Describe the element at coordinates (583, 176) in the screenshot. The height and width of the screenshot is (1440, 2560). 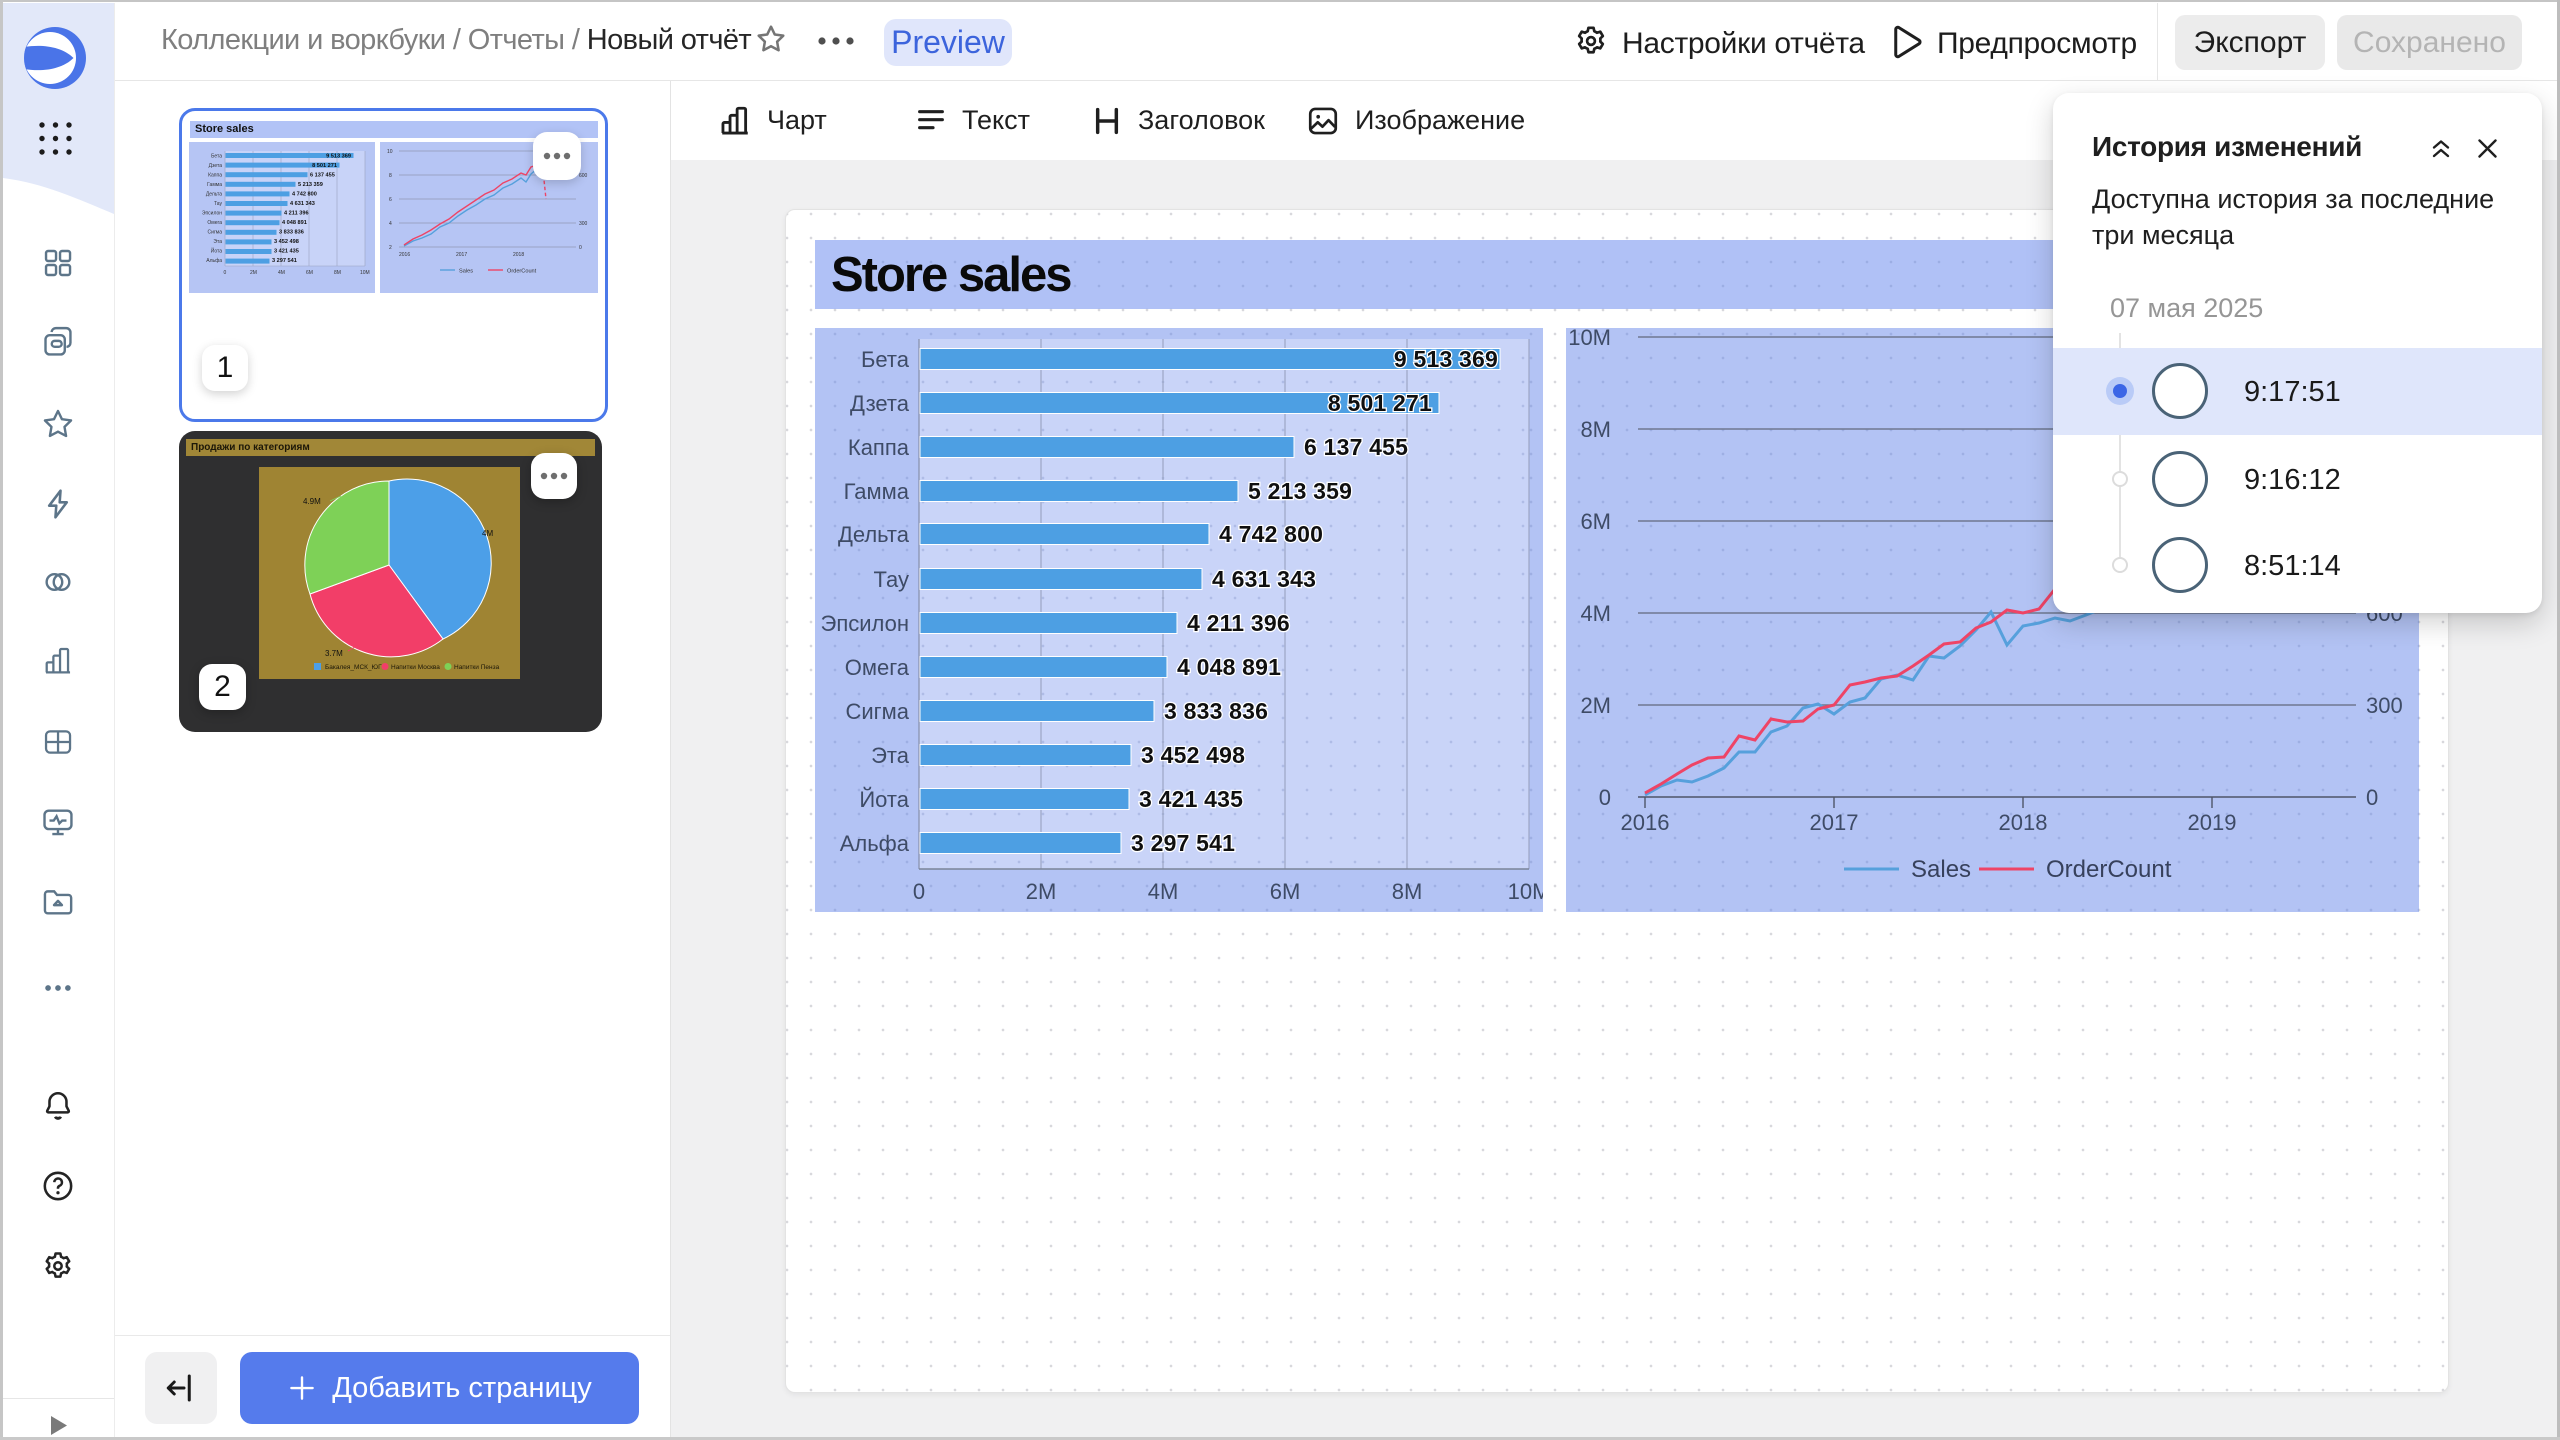
I see `svg-text: 600` at that location.